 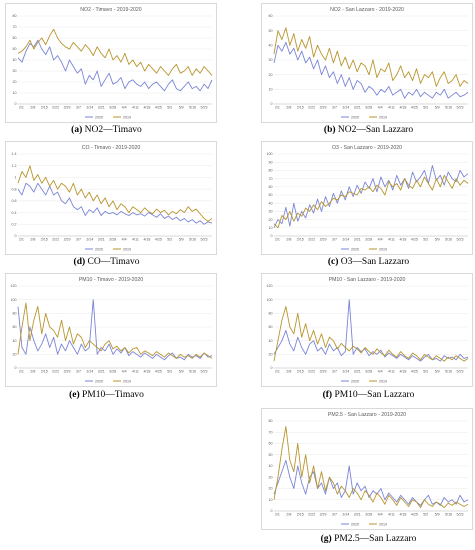 I want to click on x-tick-label: 3/28, so click(x=112, y=240).